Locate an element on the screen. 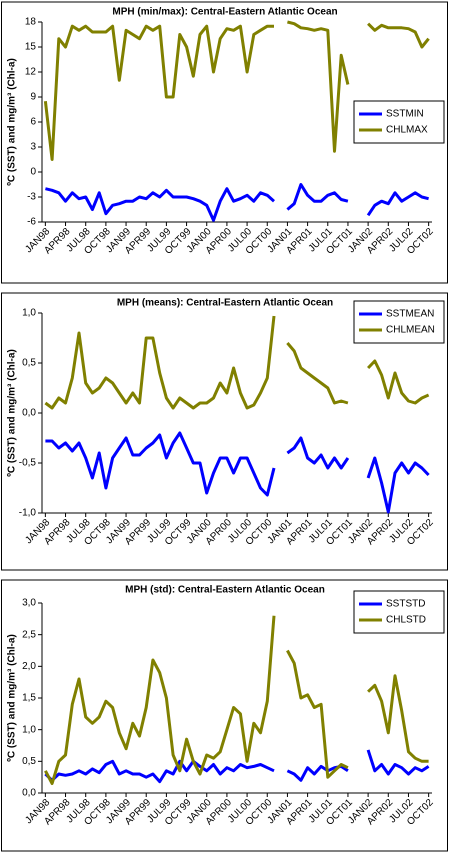 The width and height of the screenshot is (450, 853). y-tick-label: 18 is located at coordinates (31, 22).